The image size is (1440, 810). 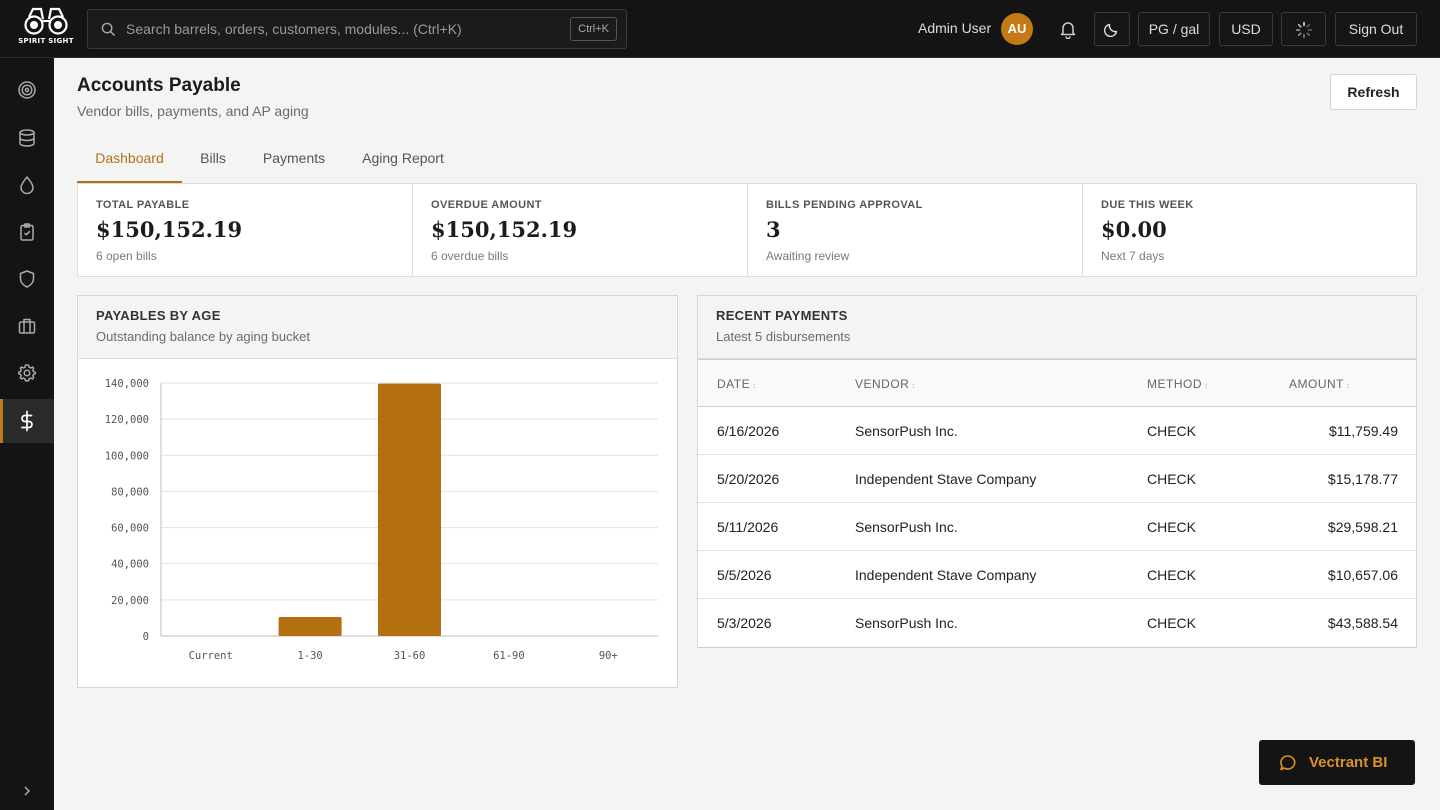 I want to click on kpi-label: BILLS PENDING APPROVAL, so click(x=844, y=205).